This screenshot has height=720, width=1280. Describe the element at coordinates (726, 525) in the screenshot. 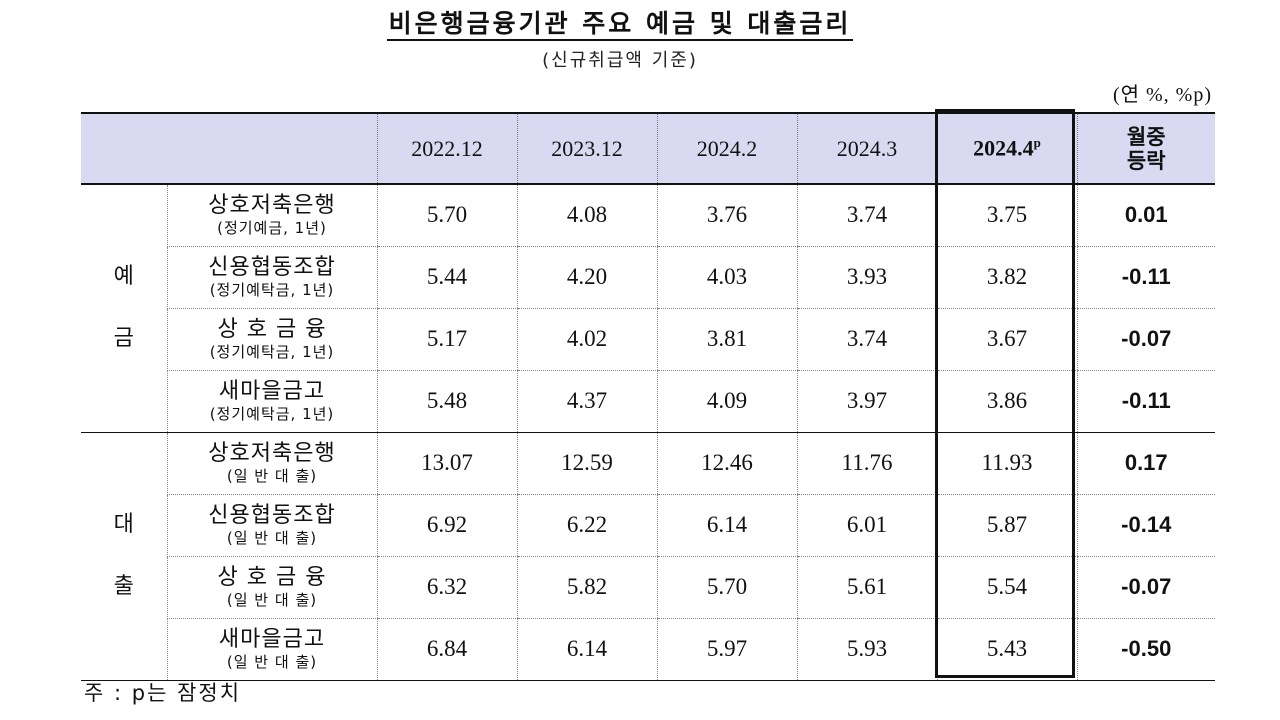

I see `rate-cell: 6.14` at that location.